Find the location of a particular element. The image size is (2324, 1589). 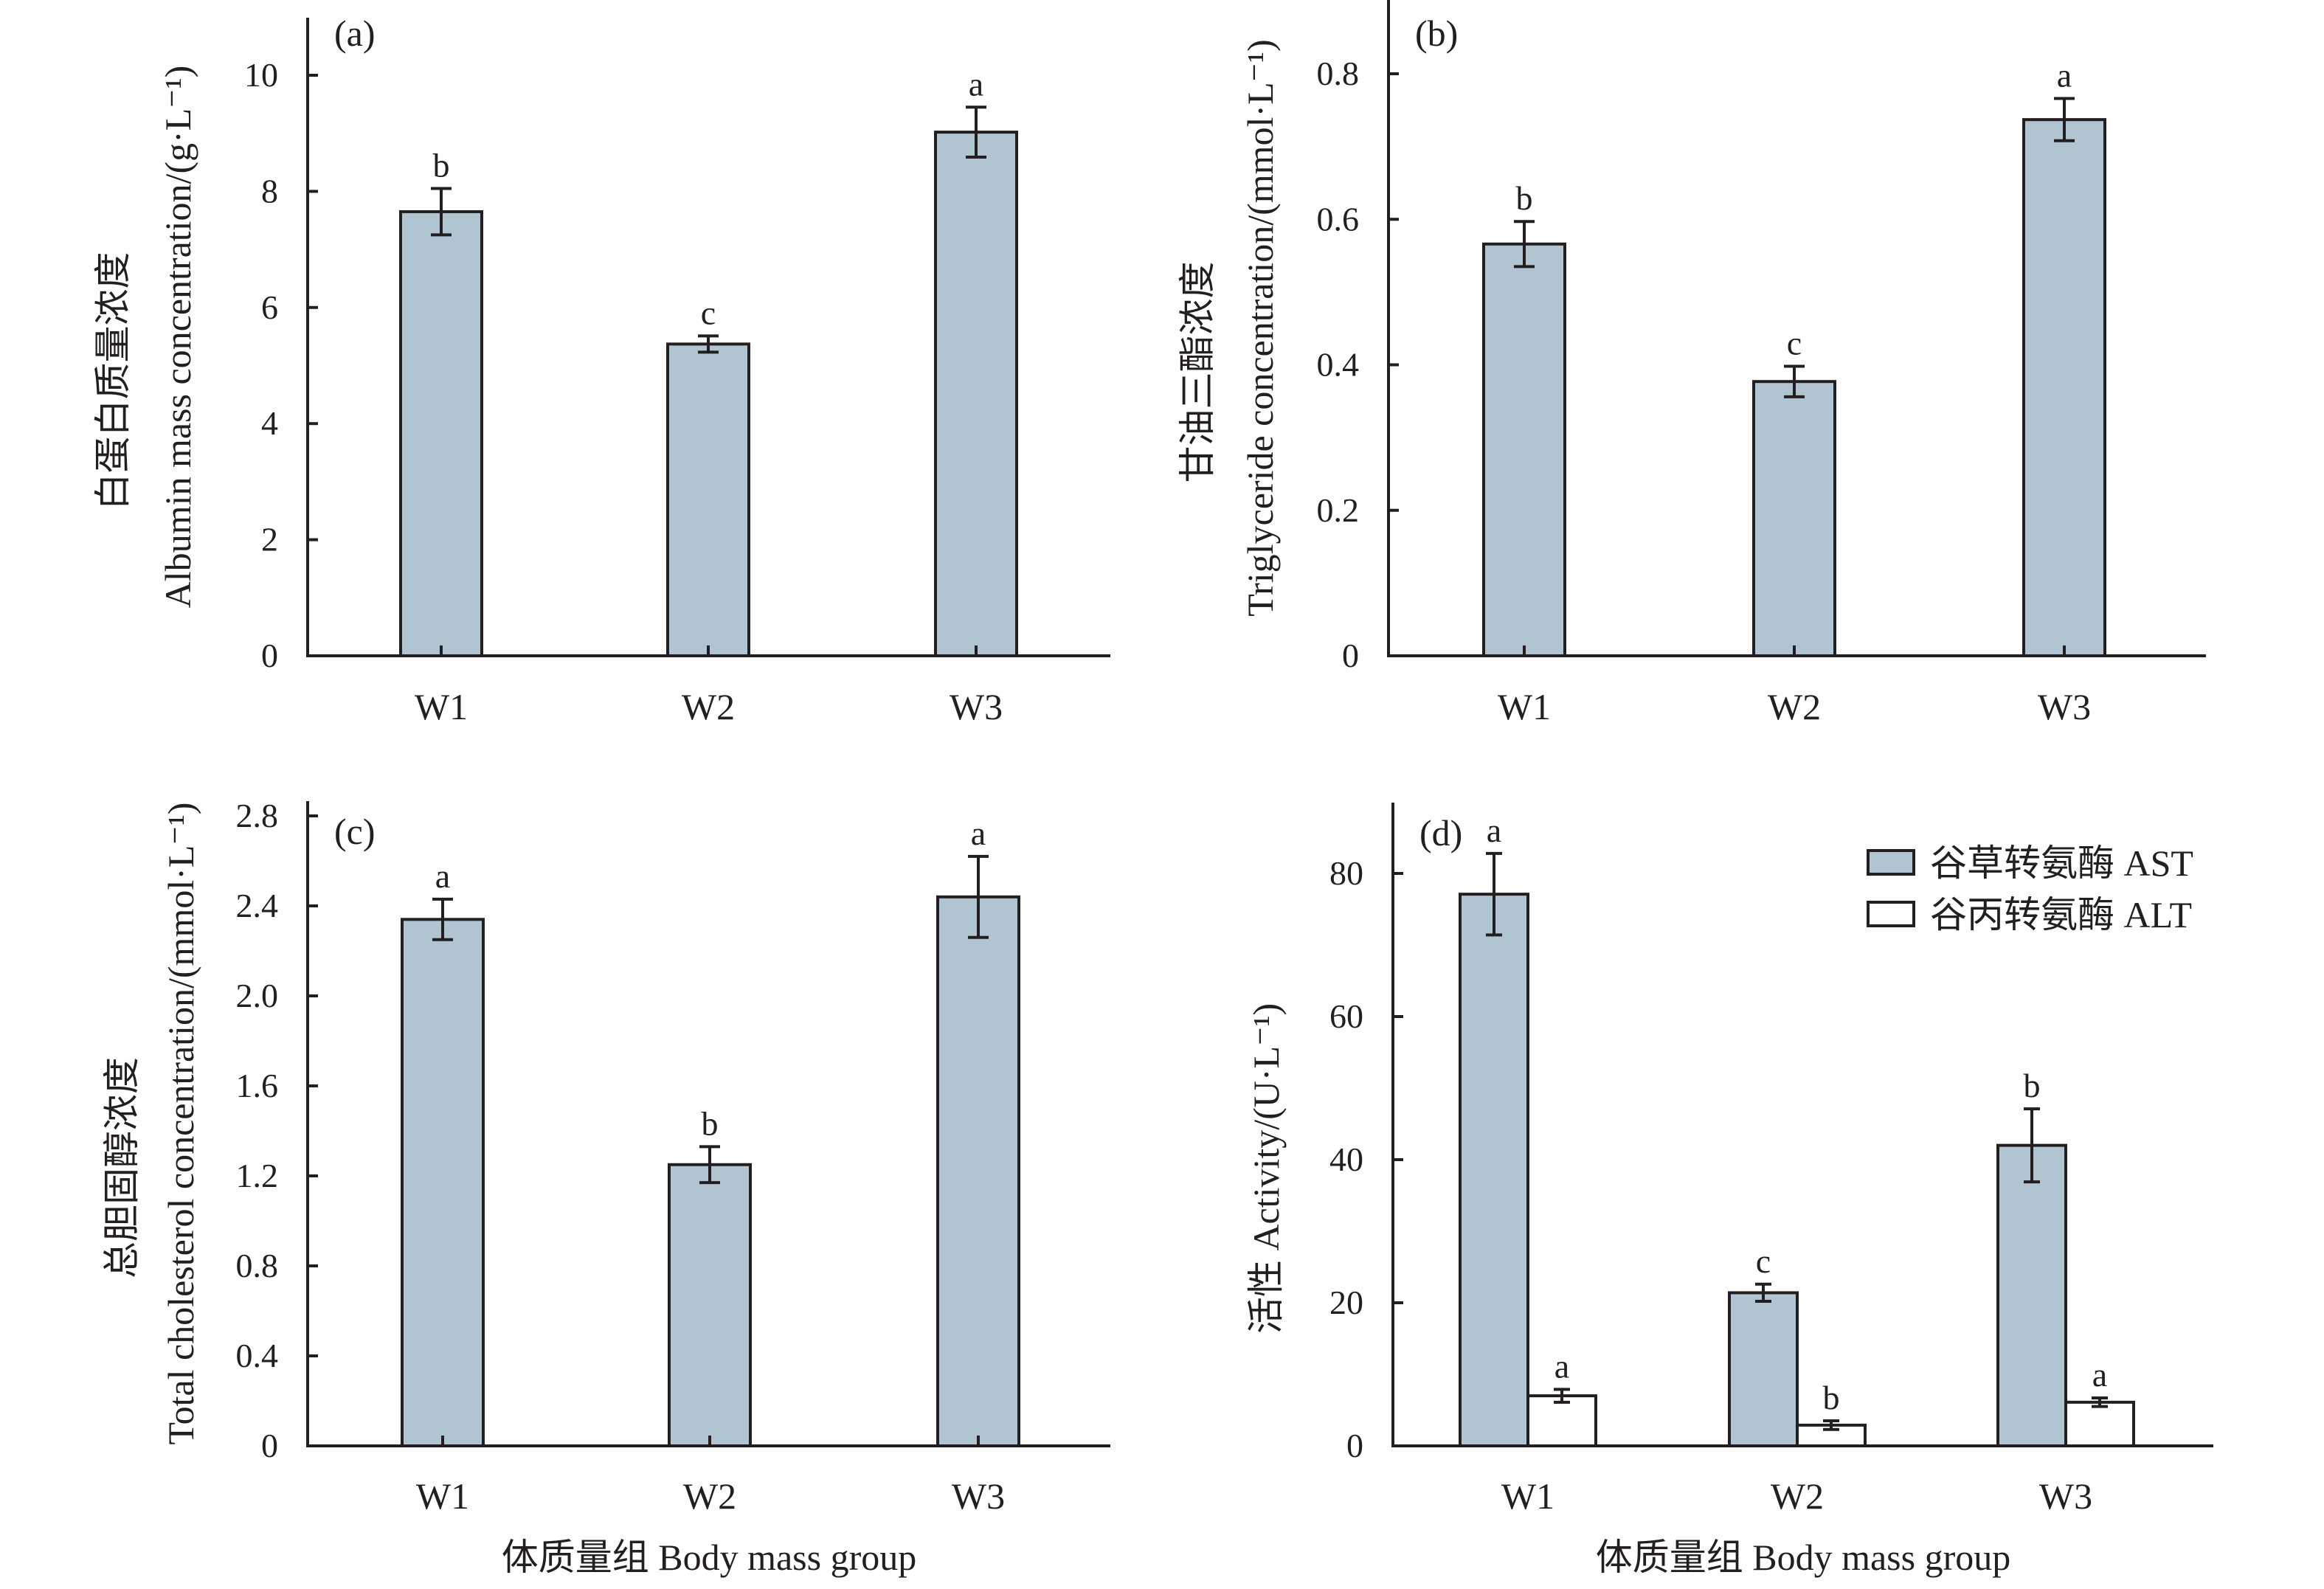

y-tick-label: 2.4 is located at coordinates (257, 905).